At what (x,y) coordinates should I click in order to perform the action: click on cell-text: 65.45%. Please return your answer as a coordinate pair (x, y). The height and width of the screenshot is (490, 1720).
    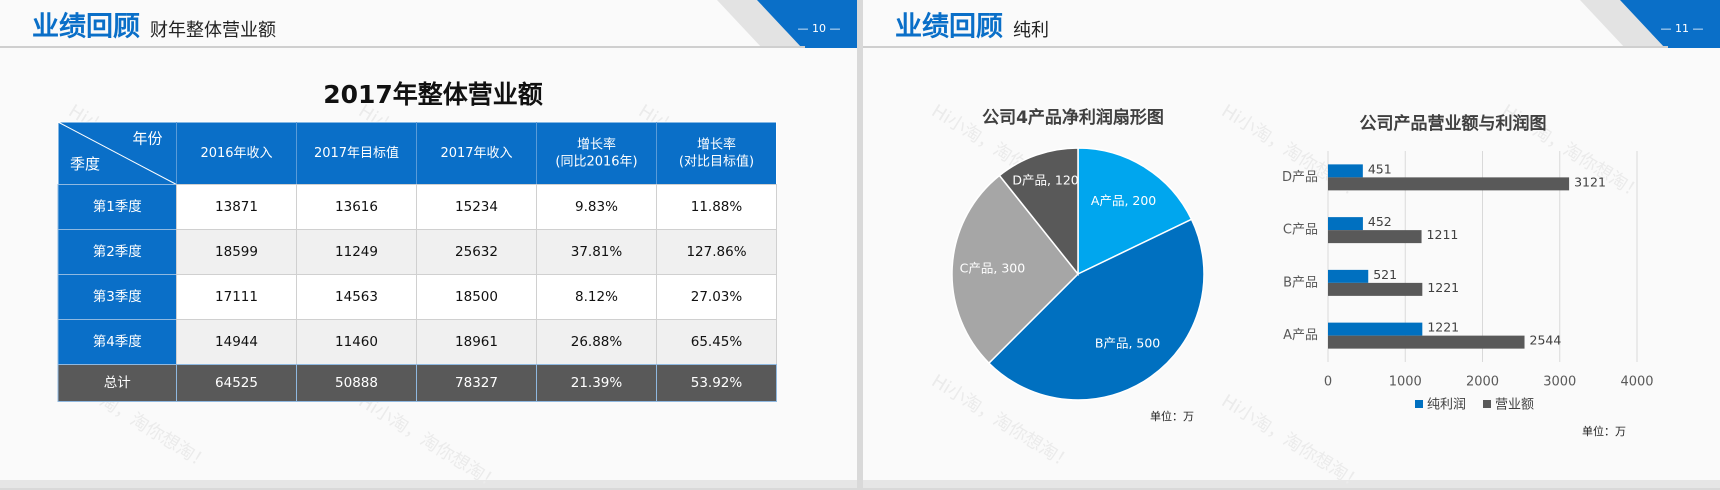
    Looking at the image, I should click on (717, 342).